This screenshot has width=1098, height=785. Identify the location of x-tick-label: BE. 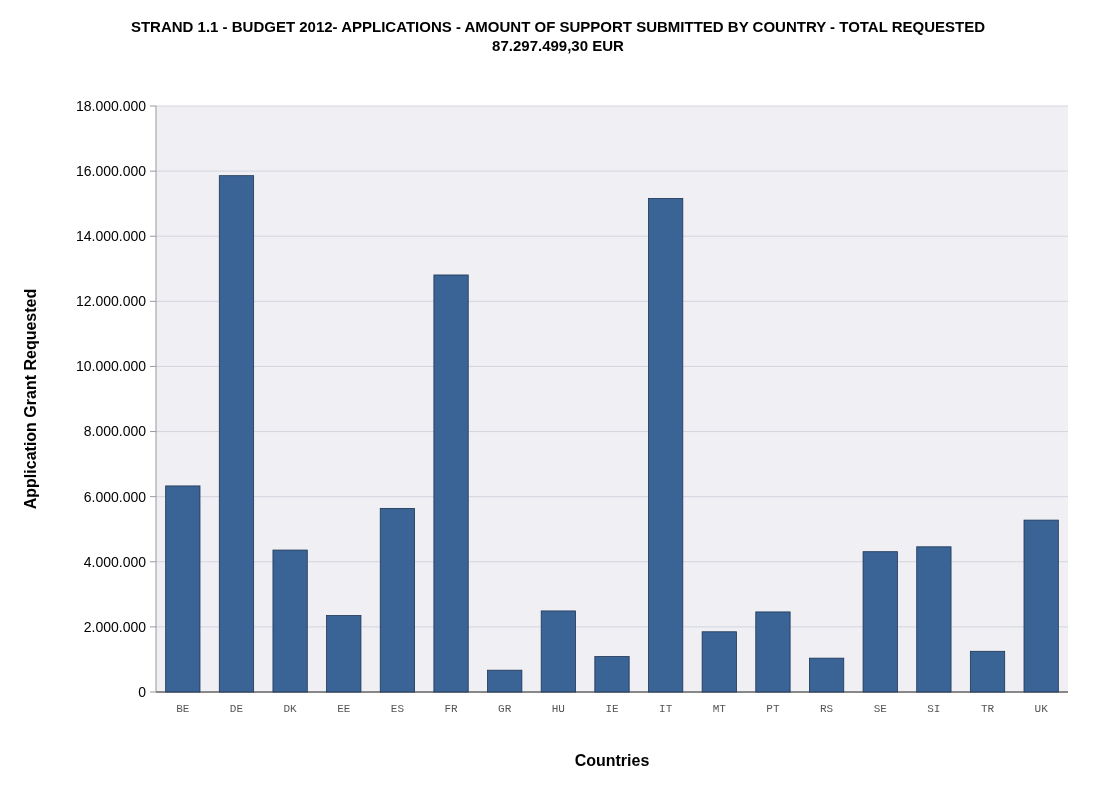
(183, 709).